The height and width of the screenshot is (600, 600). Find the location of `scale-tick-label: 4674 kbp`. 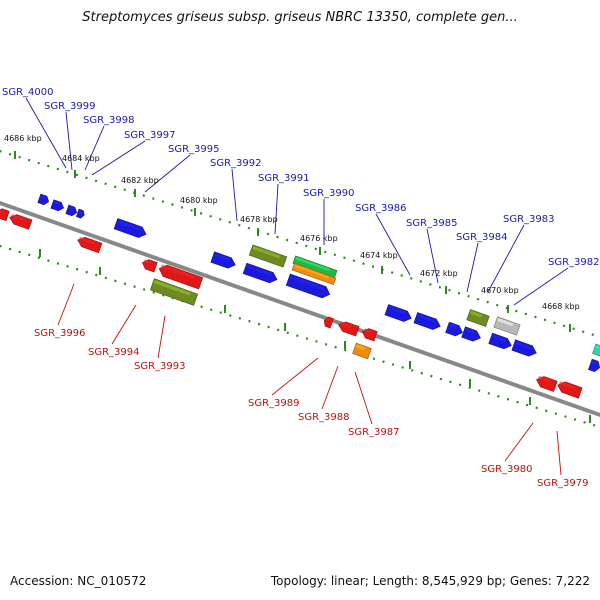

scale-tick-label: 4674 kbp is located at coordinates (379, 255).